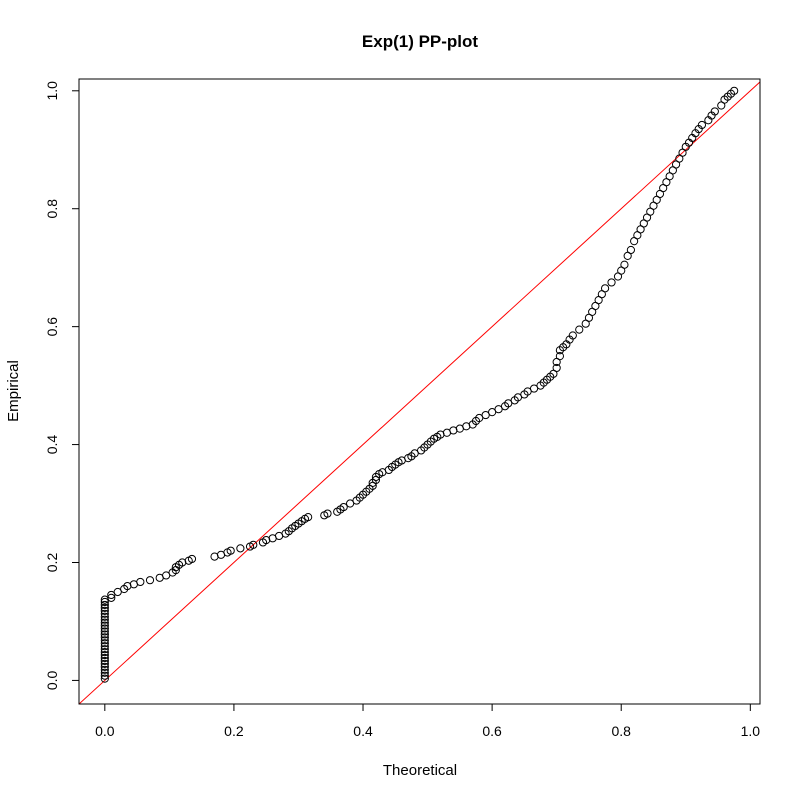 The height and width of the screenshot is (800, 800). What do you see at coordinates (52, 445) in the screenshot?
I see `y-tick-label: 0.4` at bounding box center [52, 445].